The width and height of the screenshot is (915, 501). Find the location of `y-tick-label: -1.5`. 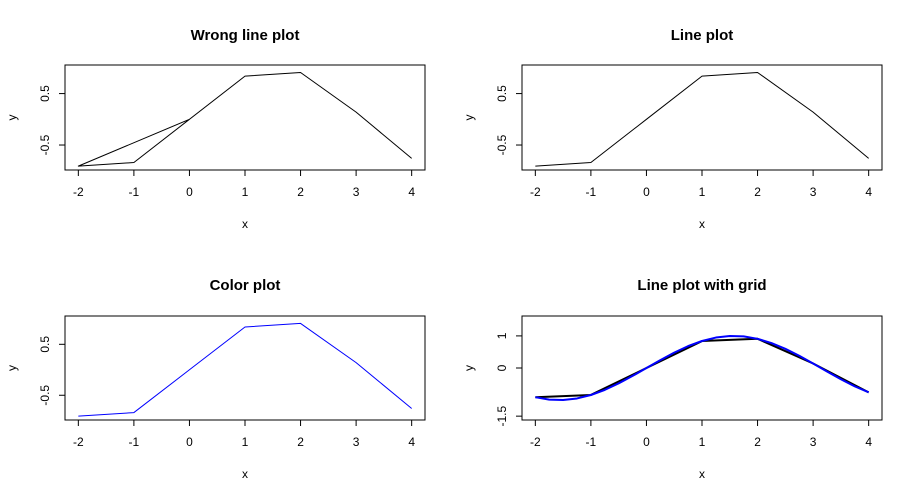

y-tick-label: -1.5 is located at coordinates (502, 415).